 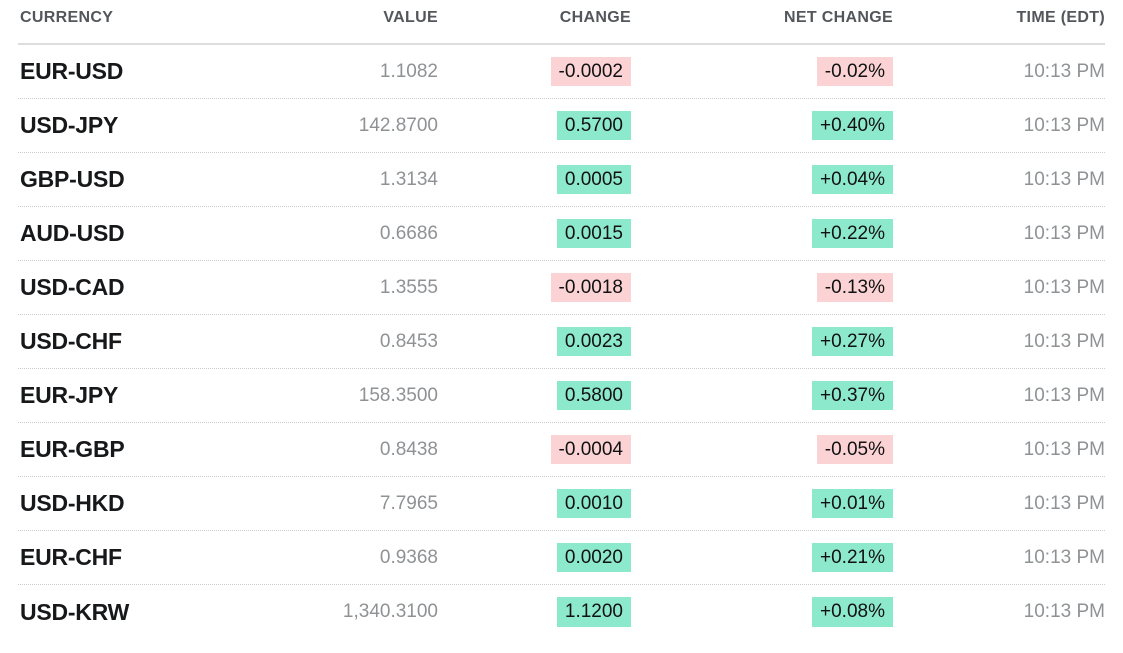 What do you see at coordinates (852, 612) in the screenshot?
I see `net-change-badge: +0.08%` at bounding box center [852, 612].